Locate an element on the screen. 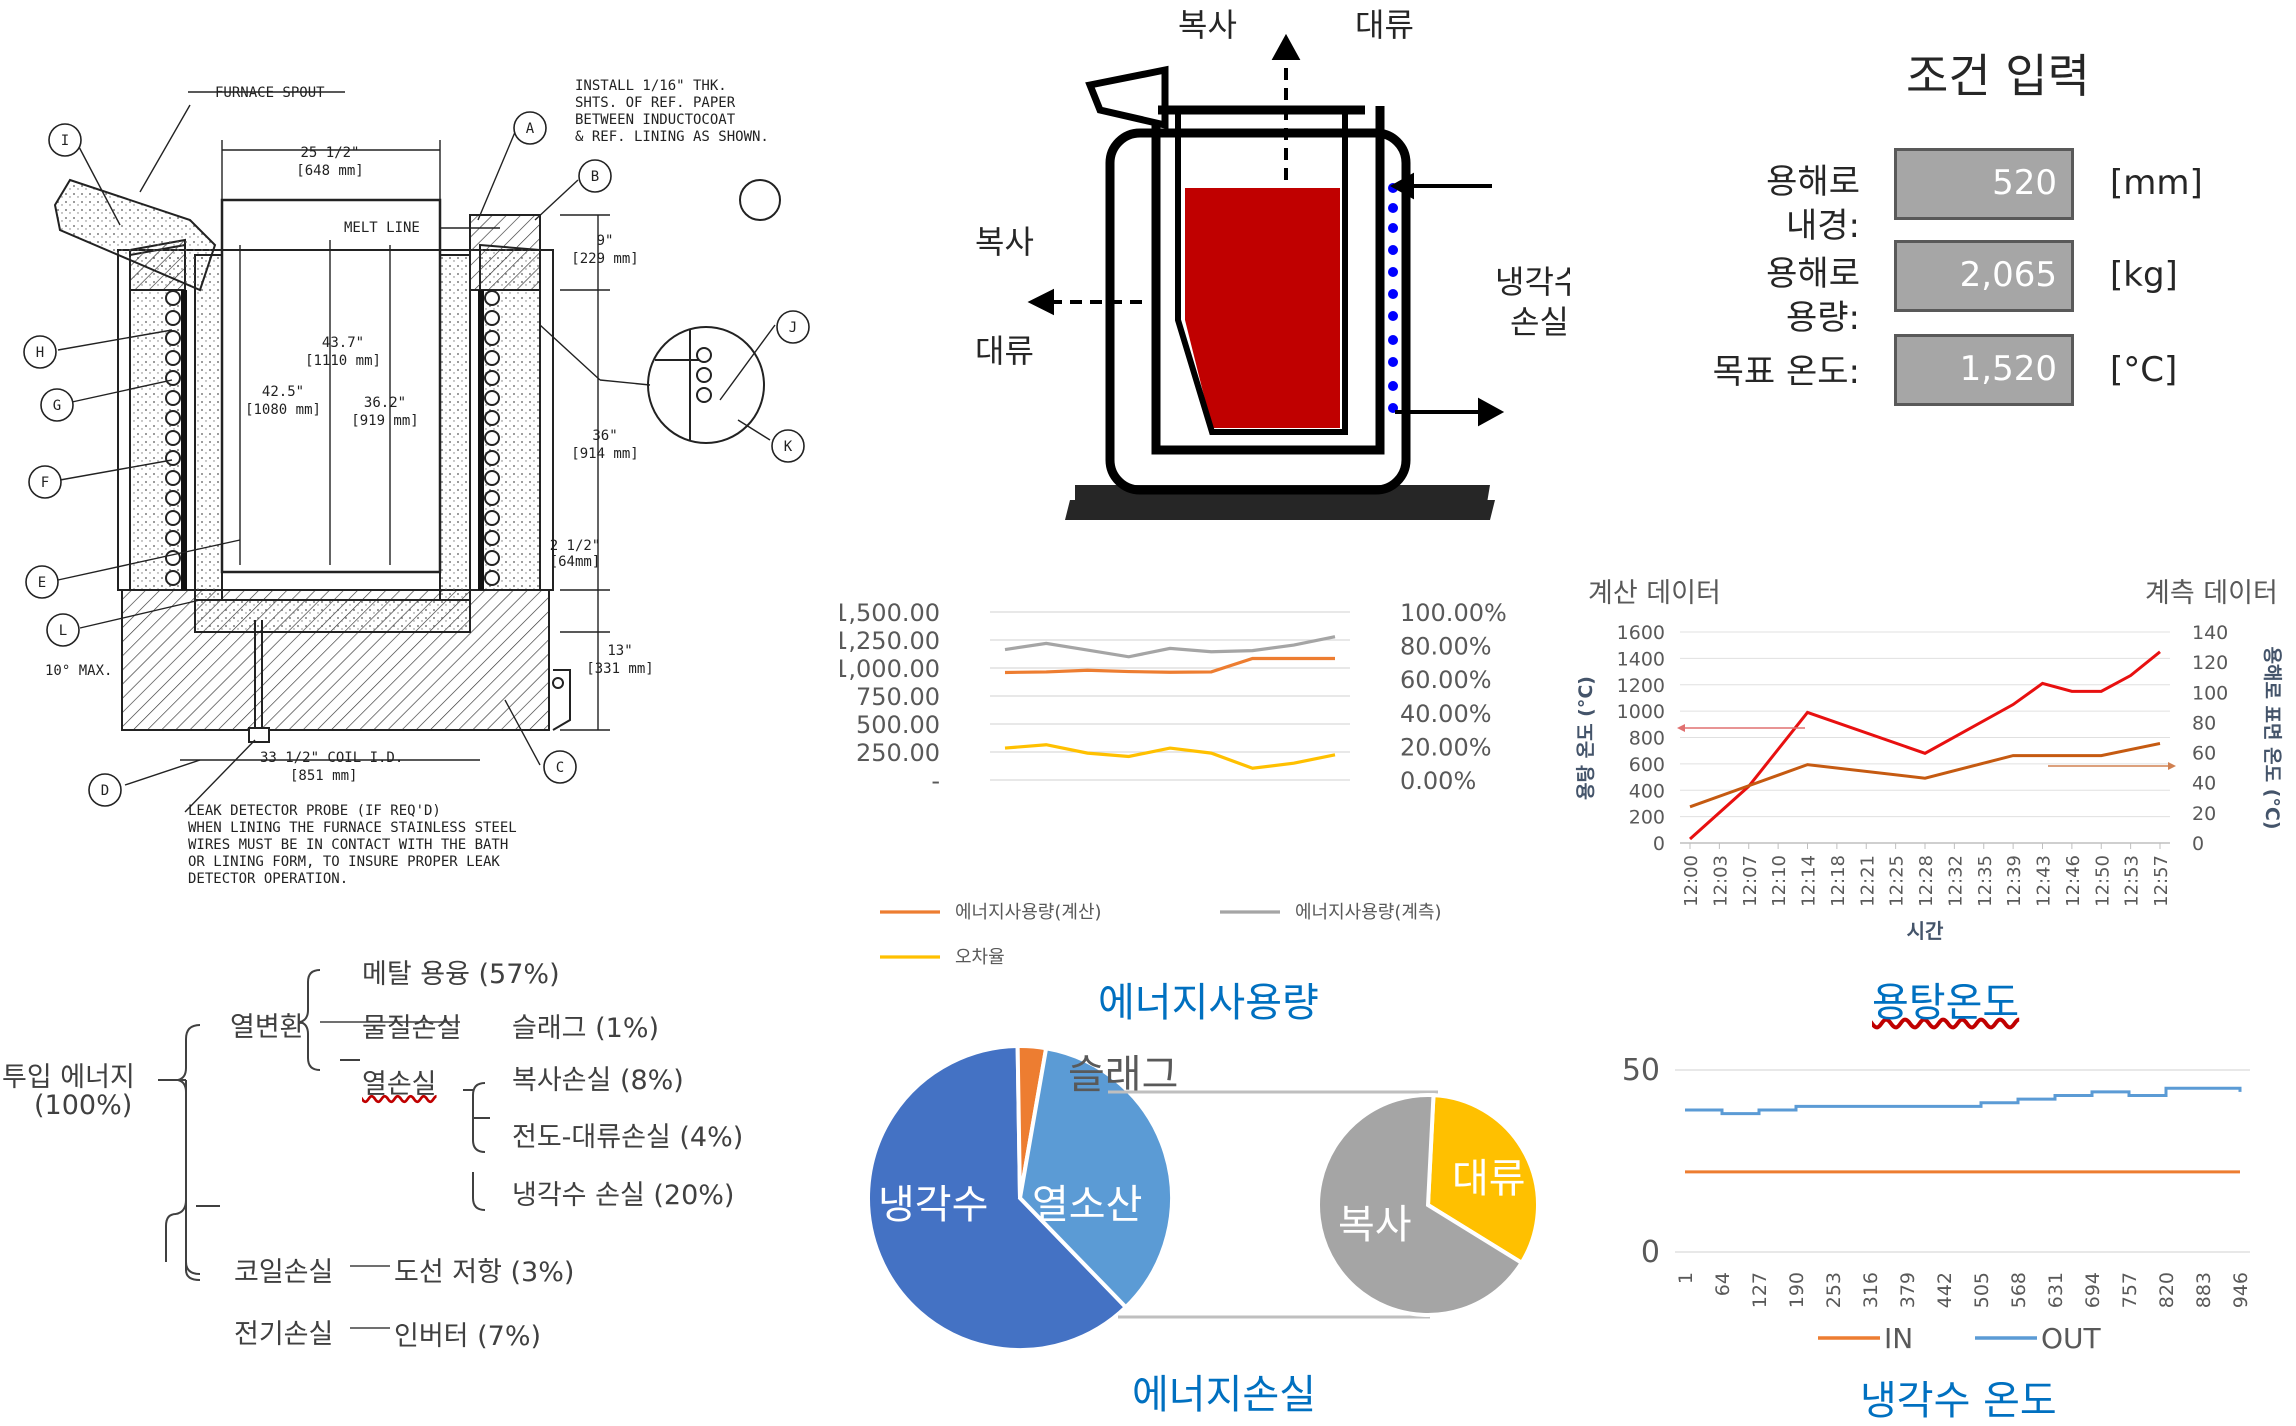 Image resolution: width=2296 pixels, height=1426 pixels. y2-axis-label: 용해로 표면 온도 (°C) is located at coordinates (2272, 737).